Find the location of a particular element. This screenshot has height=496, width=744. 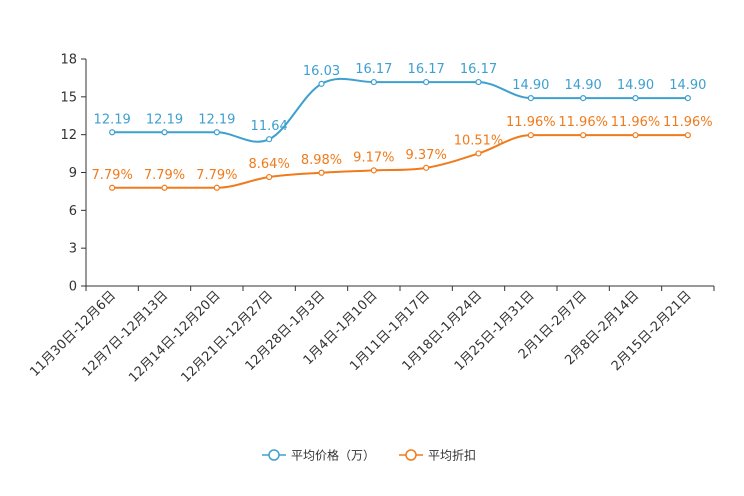

legend: 平均价格（万） 平均折扣 is located at coordinates (369, 455).